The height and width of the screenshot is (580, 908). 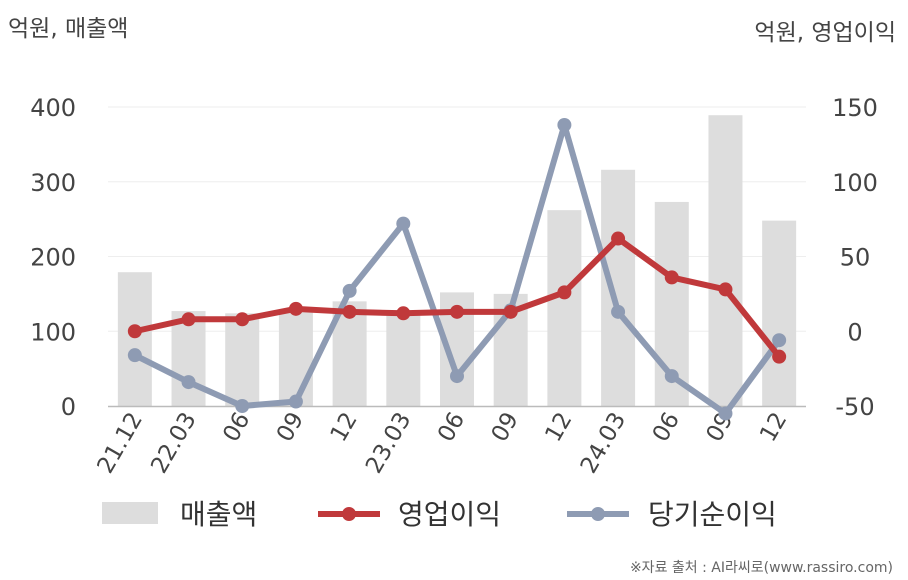 What do you see at coordinates (53, 332) in the screenshot?
I see `left-y-tick-label: 100` at bounding box center [53, 332].